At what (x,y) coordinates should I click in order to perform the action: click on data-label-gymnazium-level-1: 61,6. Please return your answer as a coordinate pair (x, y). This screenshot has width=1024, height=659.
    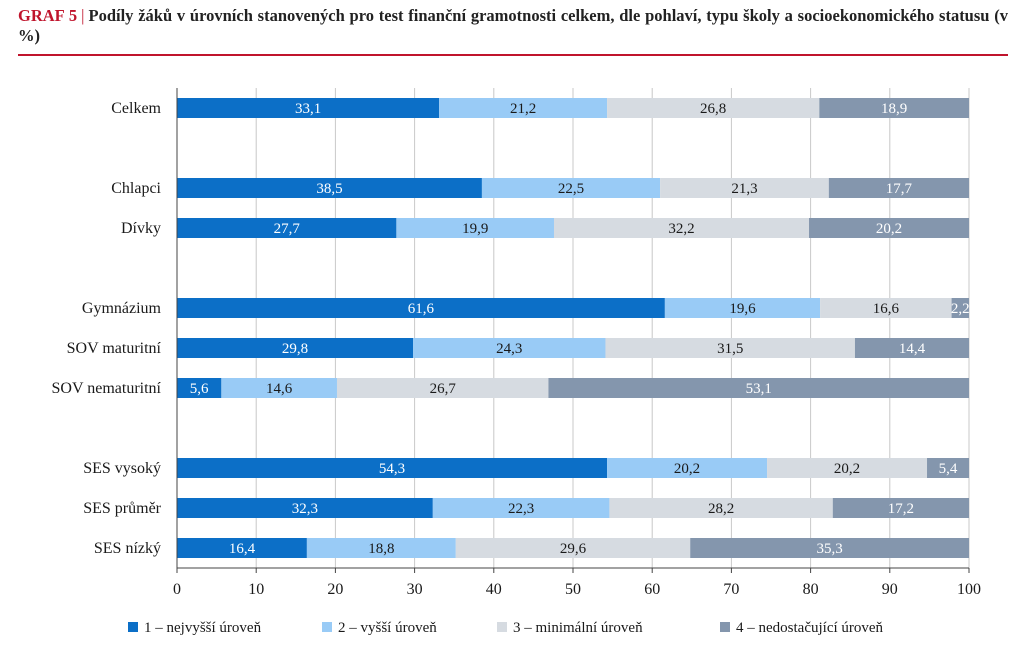
    Looking at the image, I should click on (421, 309).